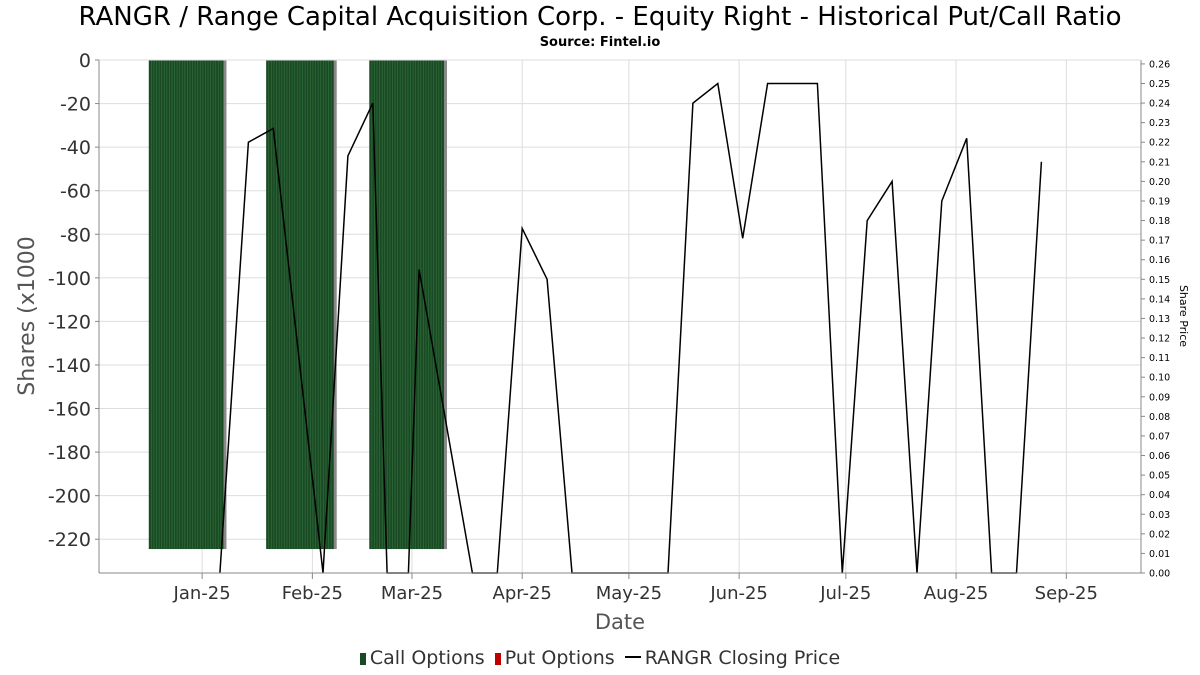 The image size is (1200, 675). I want to click on right-tick-label: 0.02, so click(1159, 534).